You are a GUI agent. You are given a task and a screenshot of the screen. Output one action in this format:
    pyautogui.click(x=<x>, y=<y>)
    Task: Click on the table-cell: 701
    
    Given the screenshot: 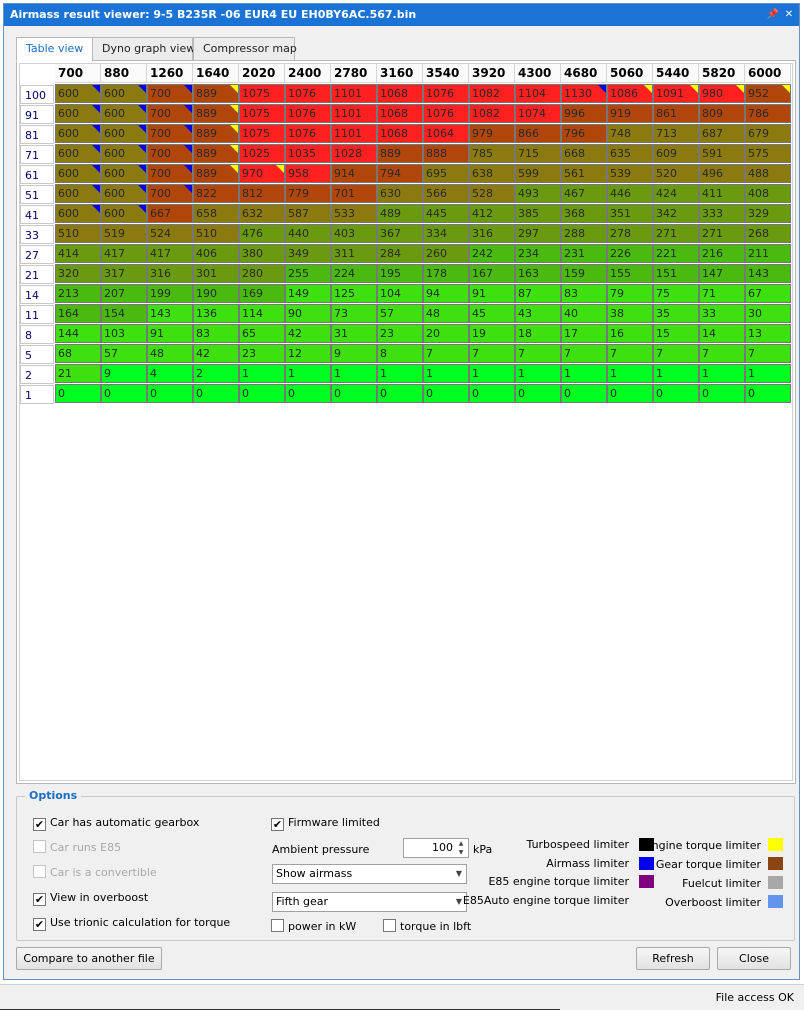 What is the action you would take?
    pyautogui.click(x=354, y=193)
    